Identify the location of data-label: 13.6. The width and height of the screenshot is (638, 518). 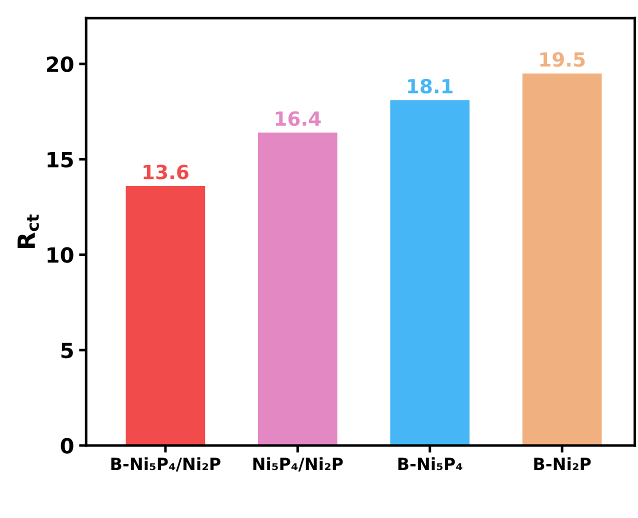
(166, 172).